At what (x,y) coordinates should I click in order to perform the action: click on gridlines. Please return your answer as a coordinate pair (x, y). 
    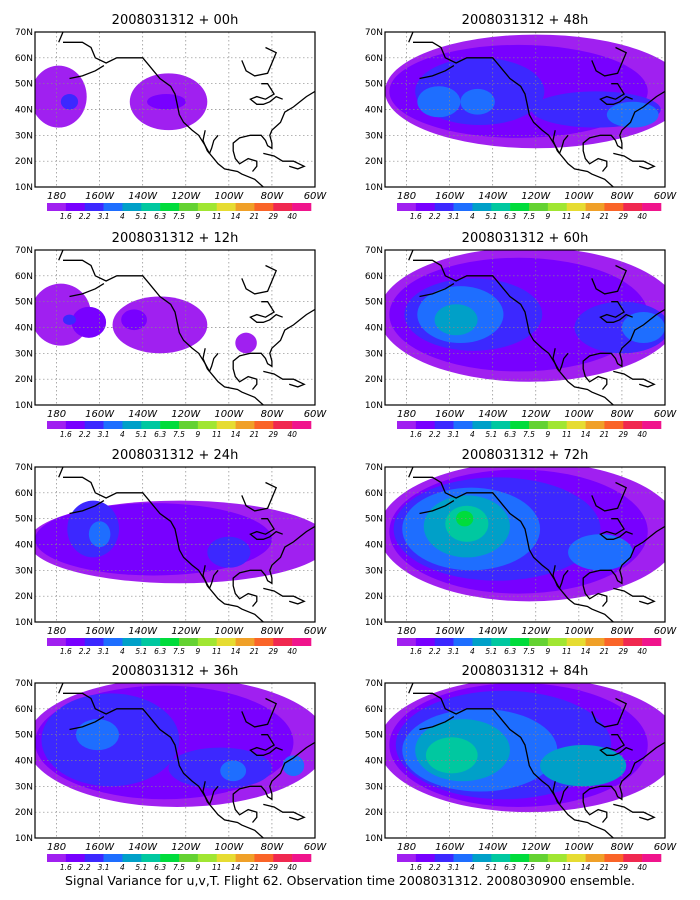
    Looking at the image, I should click on (175, 327).